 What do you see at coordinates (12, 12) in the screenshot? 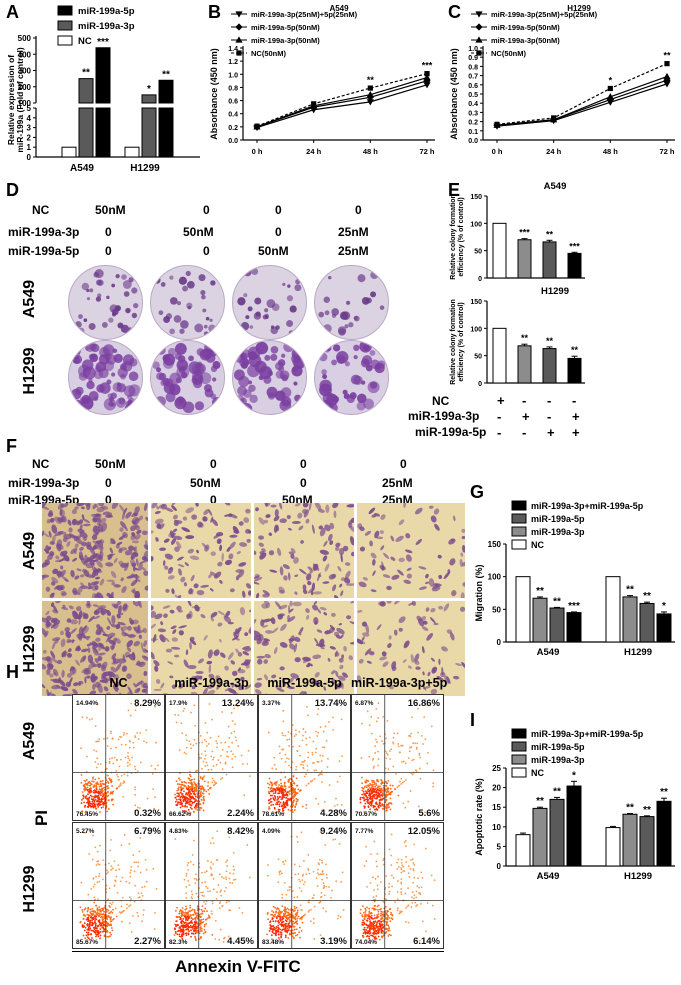
I see `panel-label-a: A` at bounding box center [12, 12].